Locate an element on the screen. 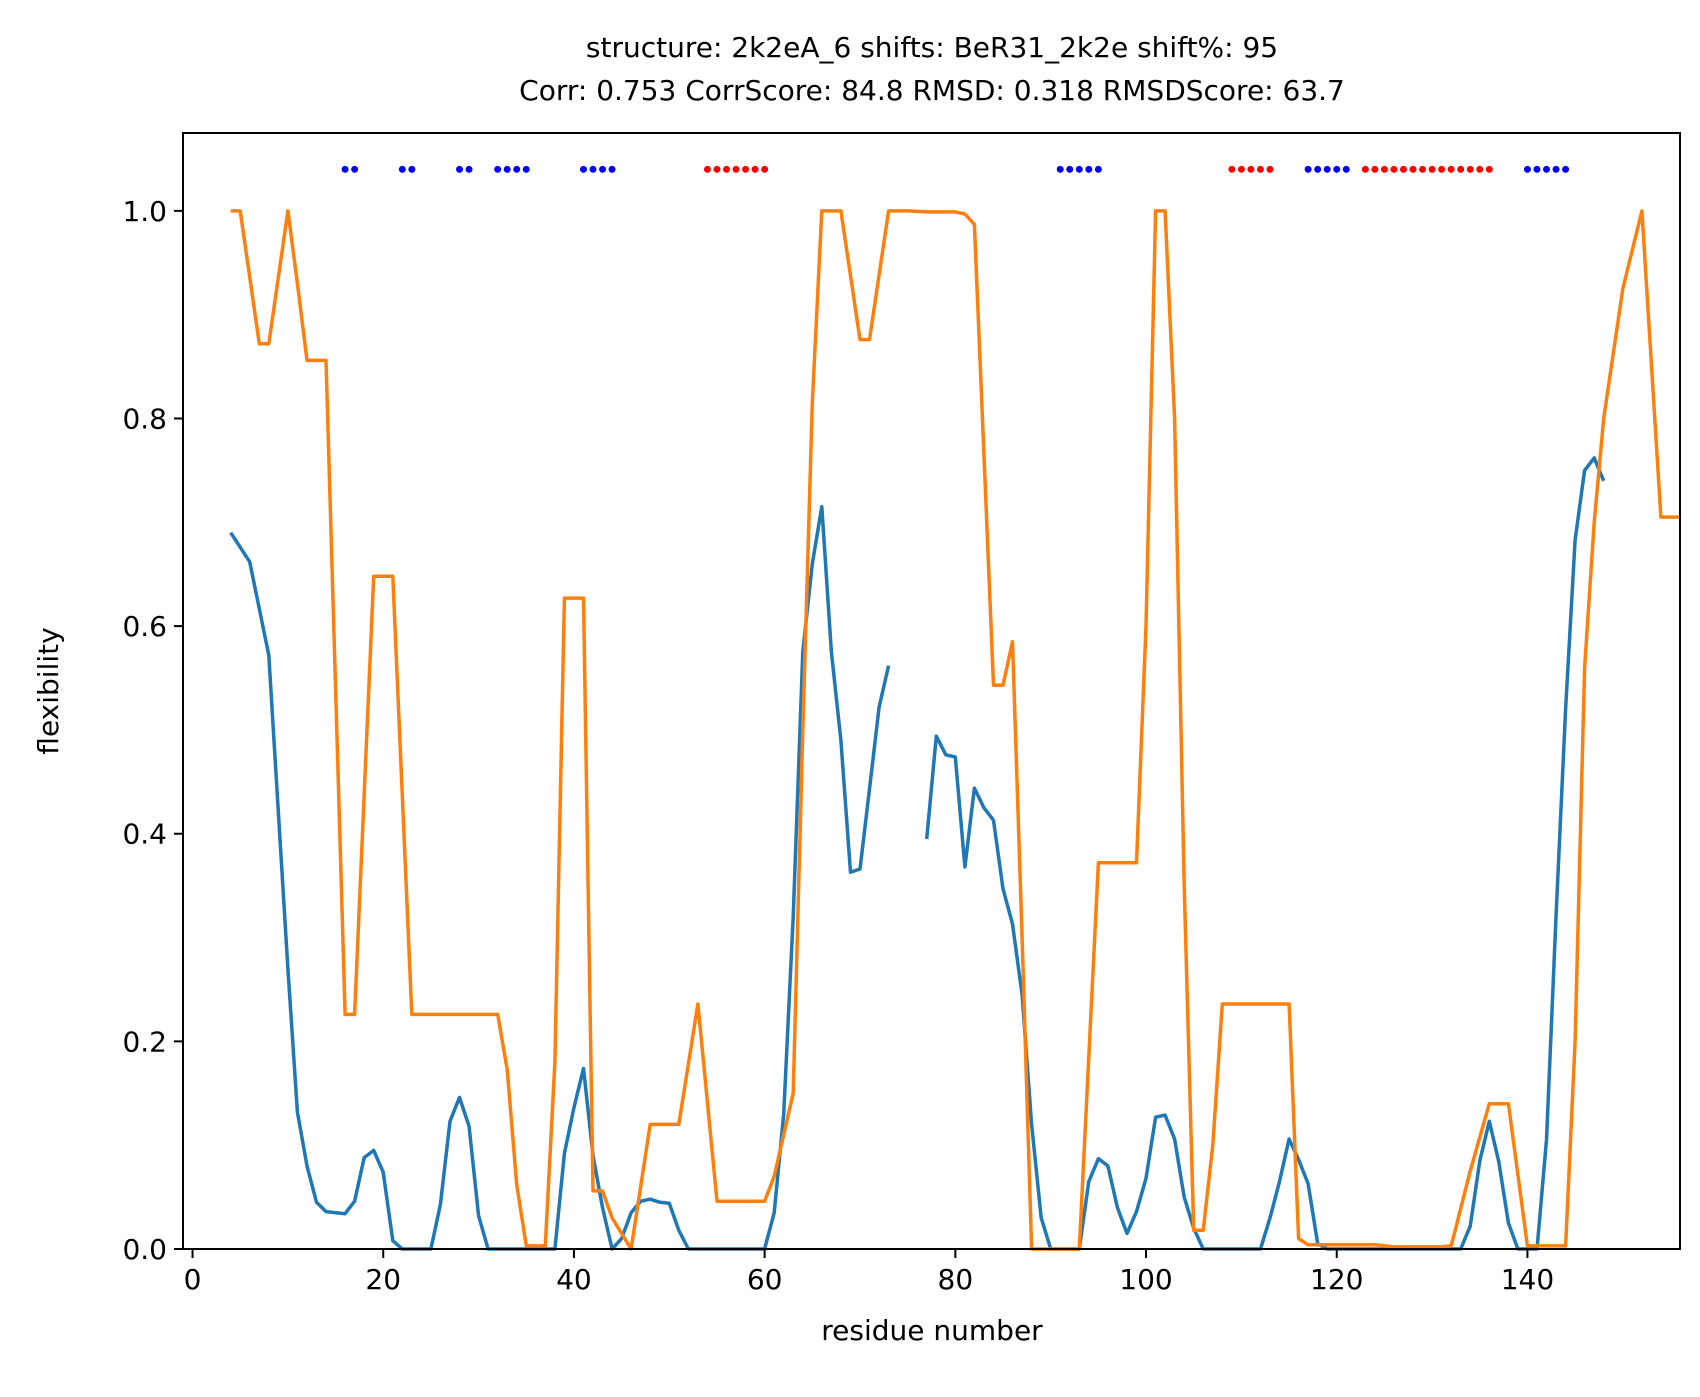  x-tick-label: 60 is located at coordinates (765, 1279).